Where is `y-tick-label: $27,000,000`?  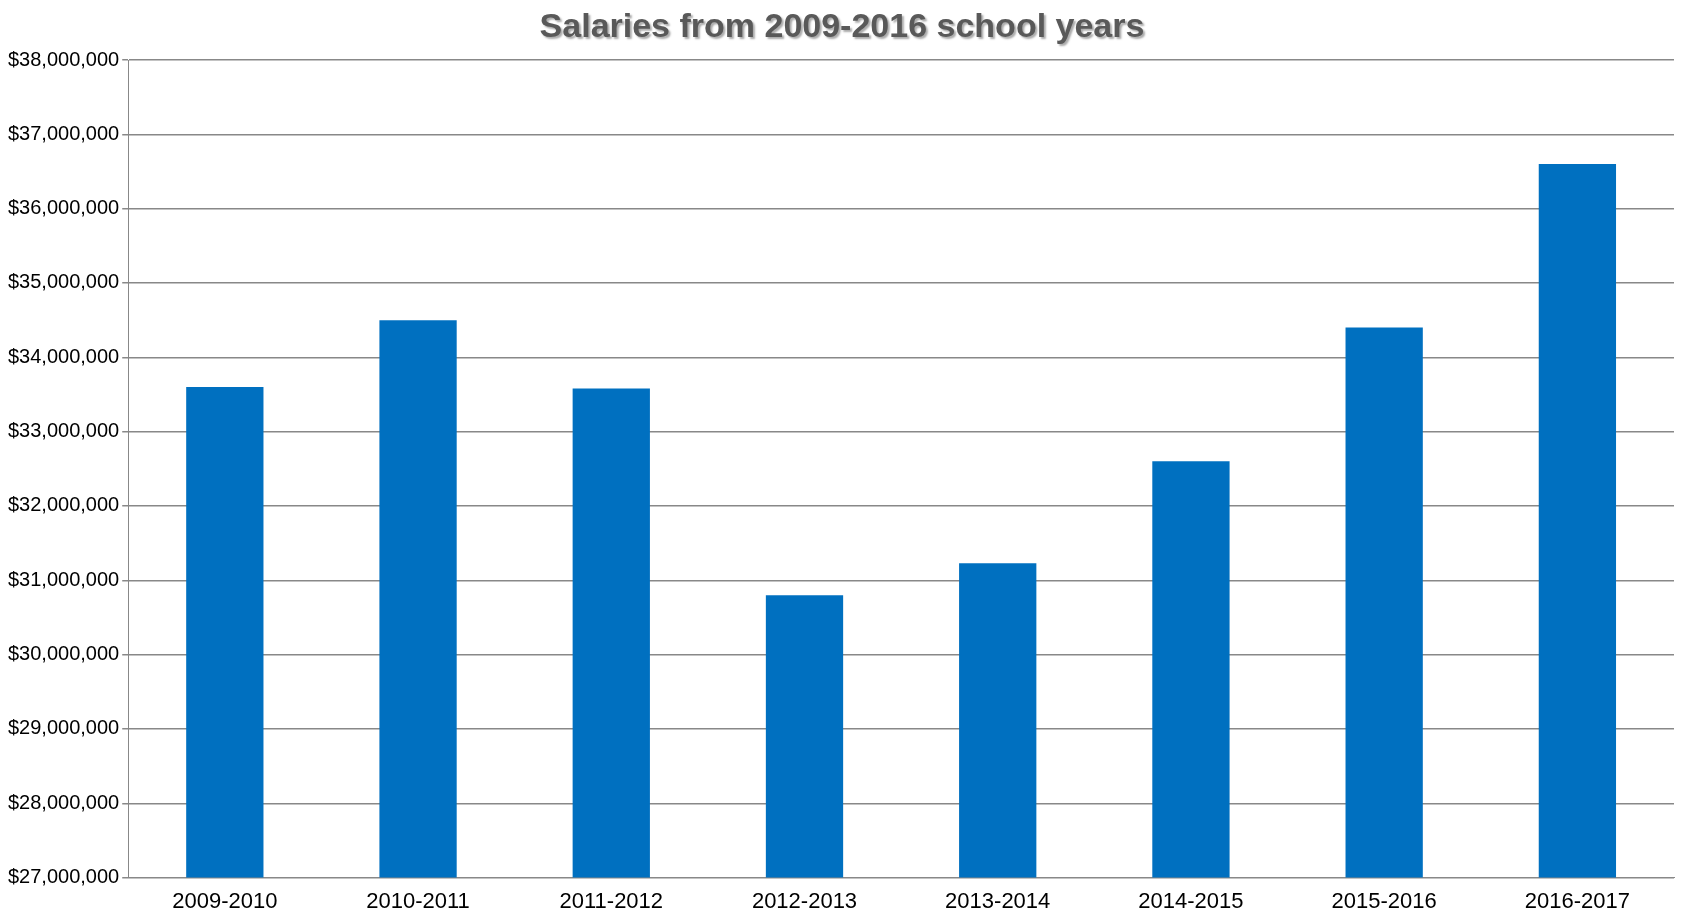 y-tick-label: $27,000,000 is located at coordinates (63, 876).